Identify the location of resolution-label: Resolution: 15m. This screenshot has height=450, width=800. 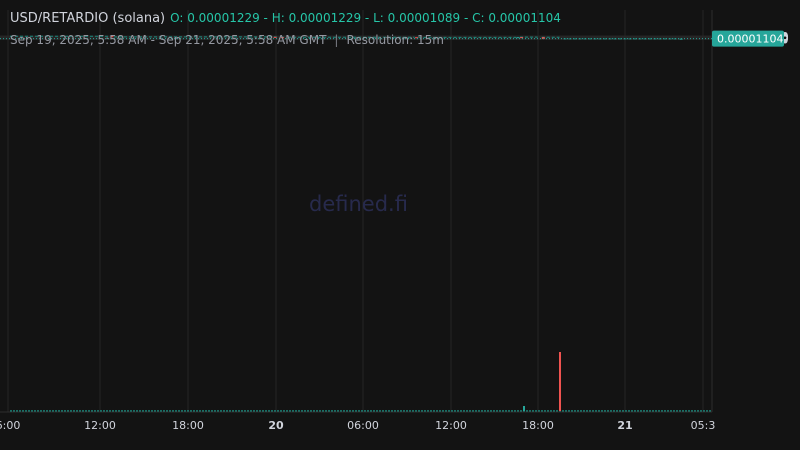
(395, 40).